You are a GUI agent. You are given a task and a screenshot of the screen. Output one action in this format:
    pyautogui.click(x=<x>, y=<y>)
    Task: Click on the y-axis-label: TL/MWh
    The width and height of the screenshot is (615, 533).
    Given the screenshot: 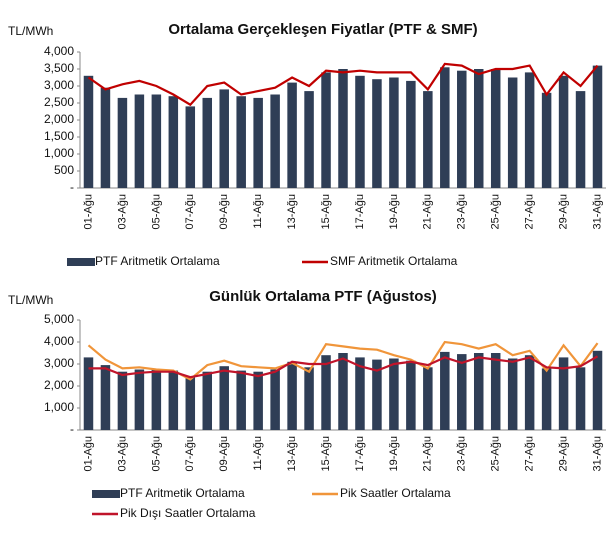 What is the action you would take?
    pyautogui.click(x=30, y=300)
    